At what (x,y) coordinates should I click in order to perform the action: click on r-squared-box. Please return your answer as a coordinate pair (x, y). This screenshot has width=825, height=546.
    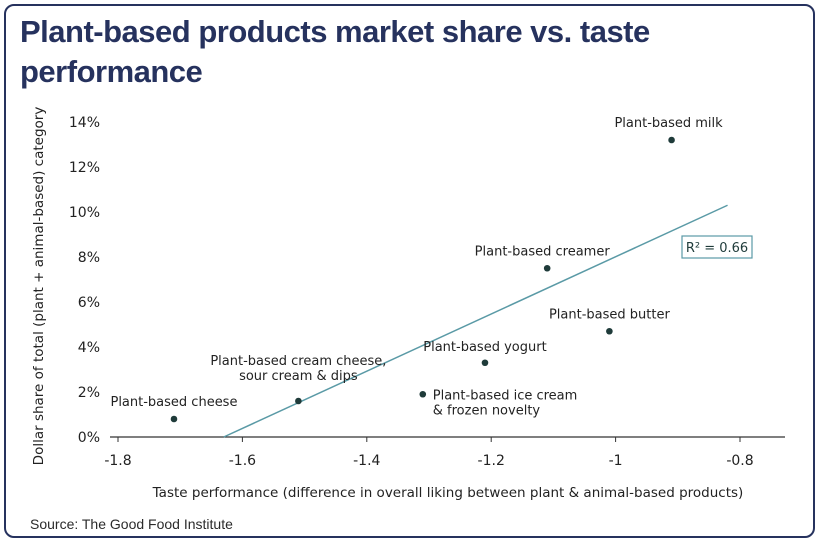
    Looking at the image, I should click on (717, 247).